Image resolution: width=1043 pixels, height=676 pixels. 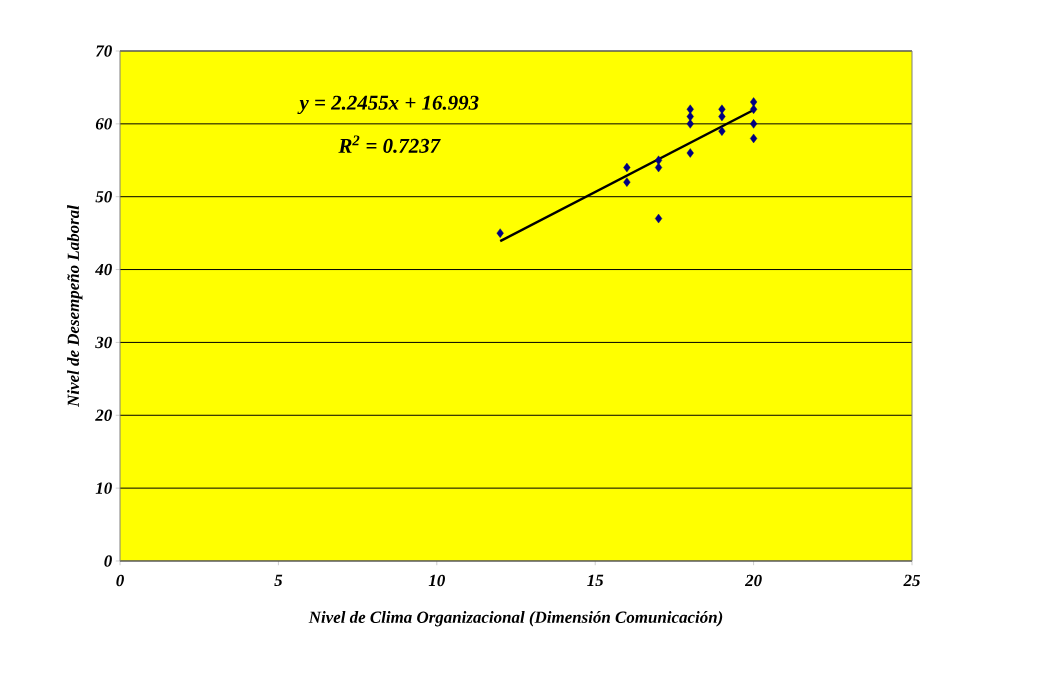 I want to click on x-tick-label: 10, so click(x=436, y=580).